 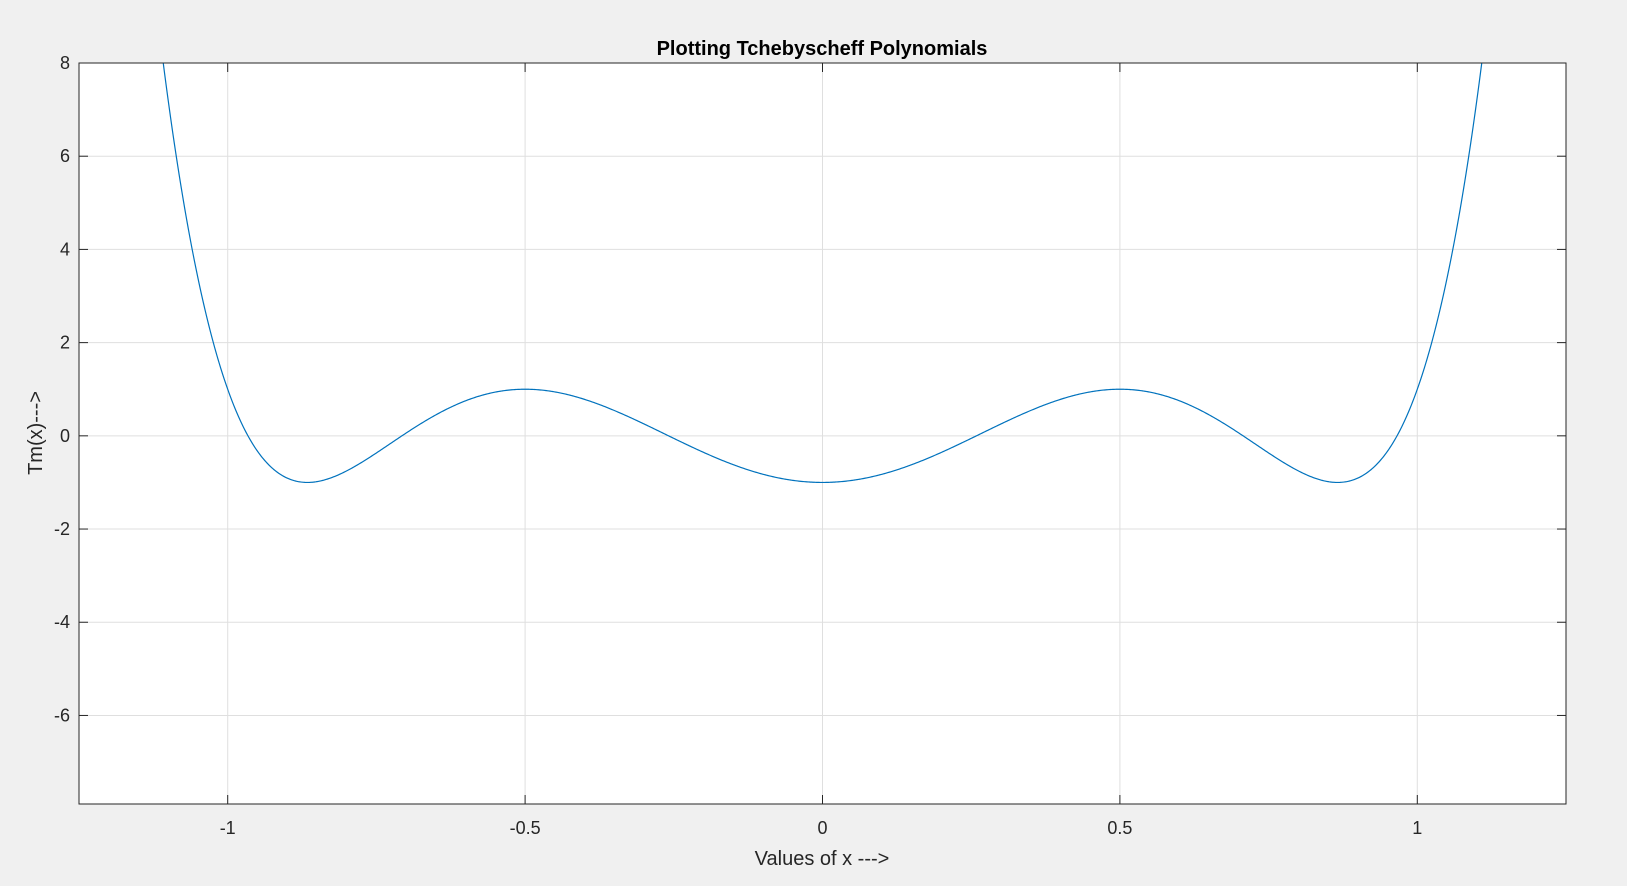 What do you see at coordinates (65, 63) in the screenshot?
I see `y-tick-label: 8` at bounding box center [65, 63].